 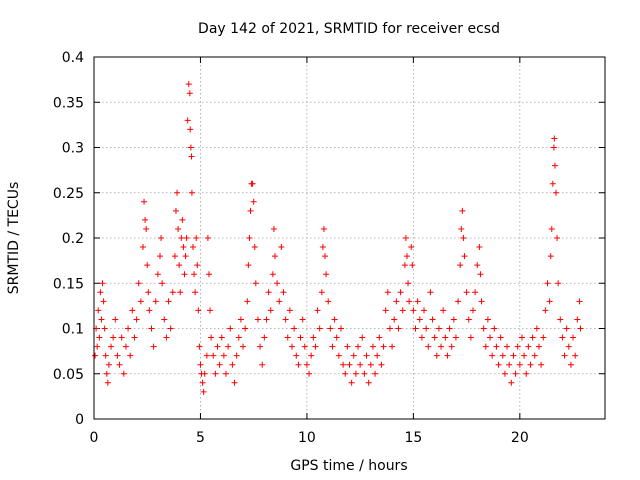 What do you see at coordinates (94, 438) in the screenshot?
I see `x-tick-label: 0` at bounding box center [94, 438].